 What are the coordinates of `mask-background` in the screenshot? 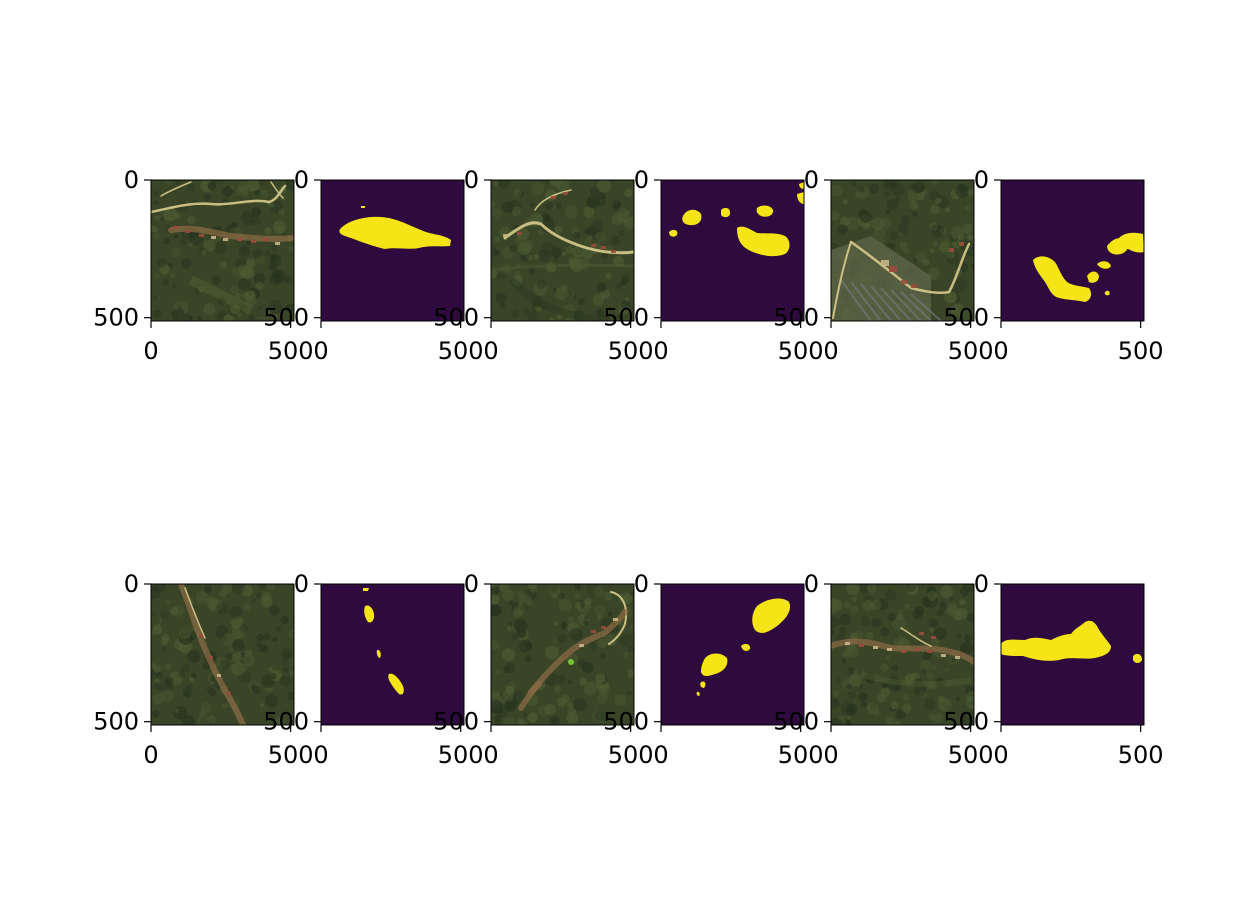 It's located at (392, 654).